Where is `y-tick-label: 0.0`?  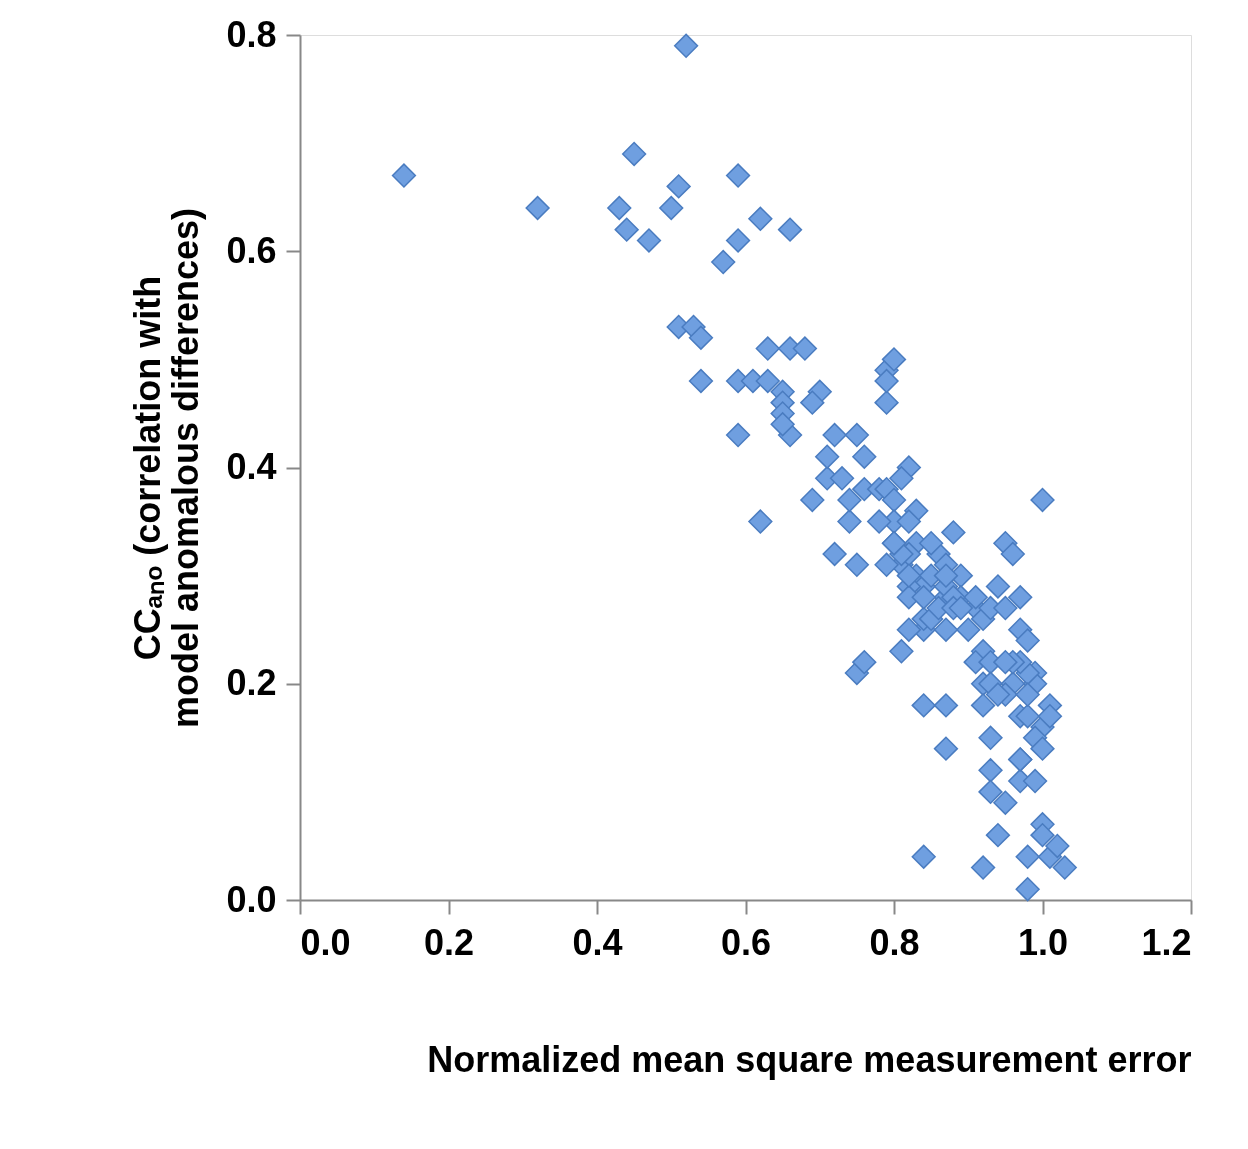
y-tick-label: 0.0 is located at coordinates (251, 899).